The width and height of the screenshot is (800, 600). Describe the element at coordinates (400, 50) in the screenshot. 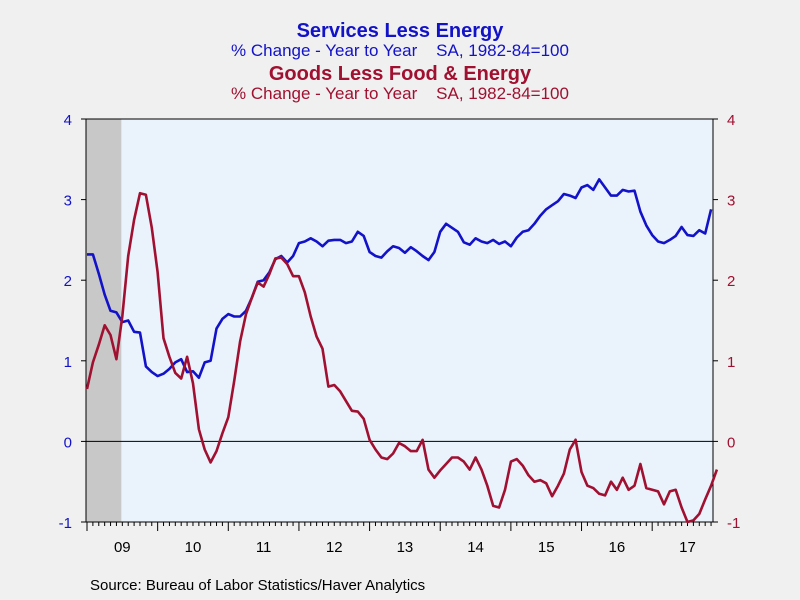

I see `series1-subtitle: % Change - Year to Year SA, 1982-84=100` at that location.